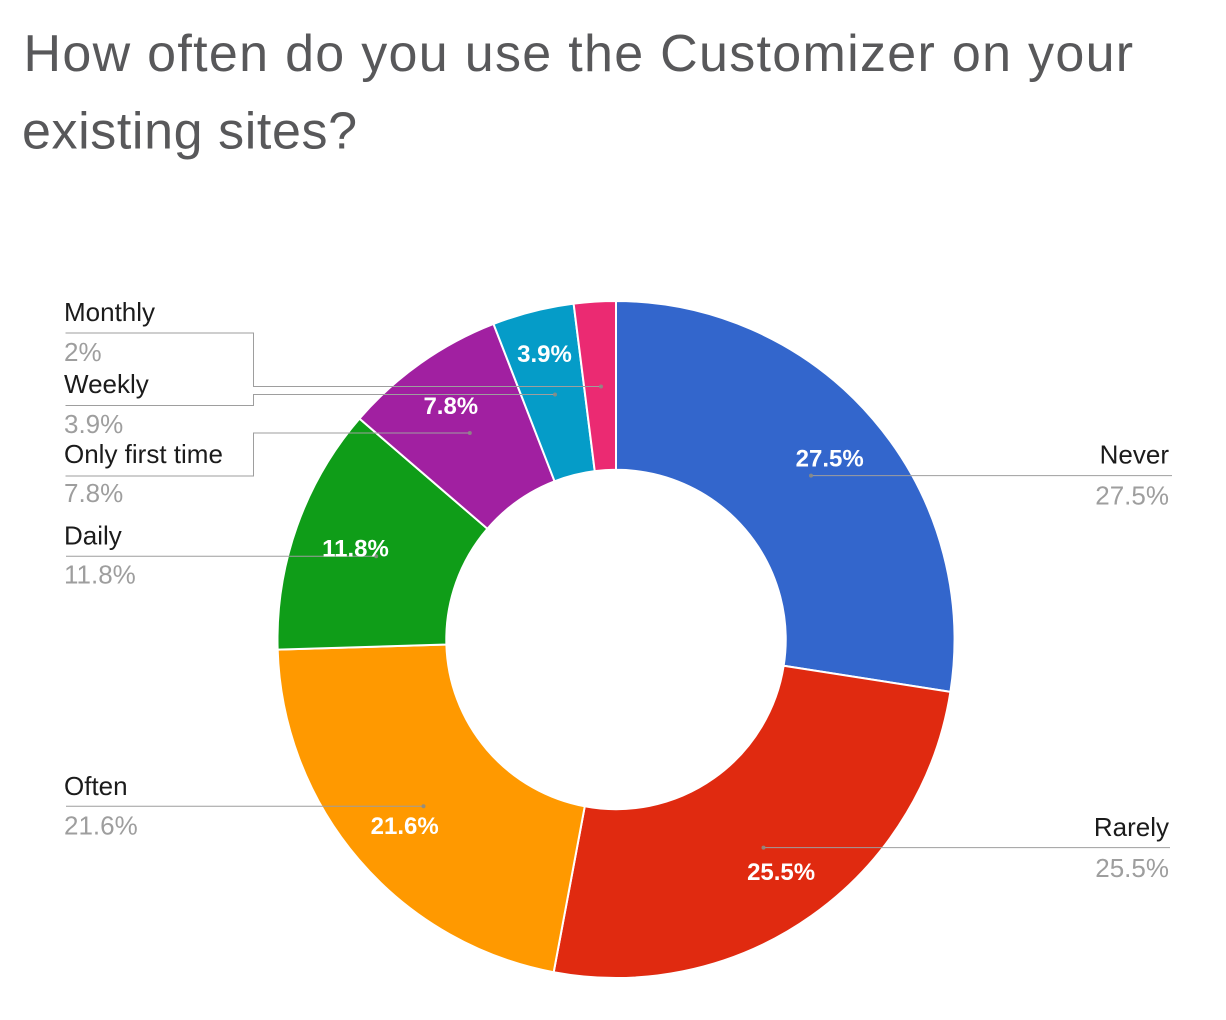 The width and height of the screenshot is (1226, 1020). What do you see at coordinates (143, 454) in the screenshot?
I see `svg-text: Only first time` at bounding box center [143, 454].